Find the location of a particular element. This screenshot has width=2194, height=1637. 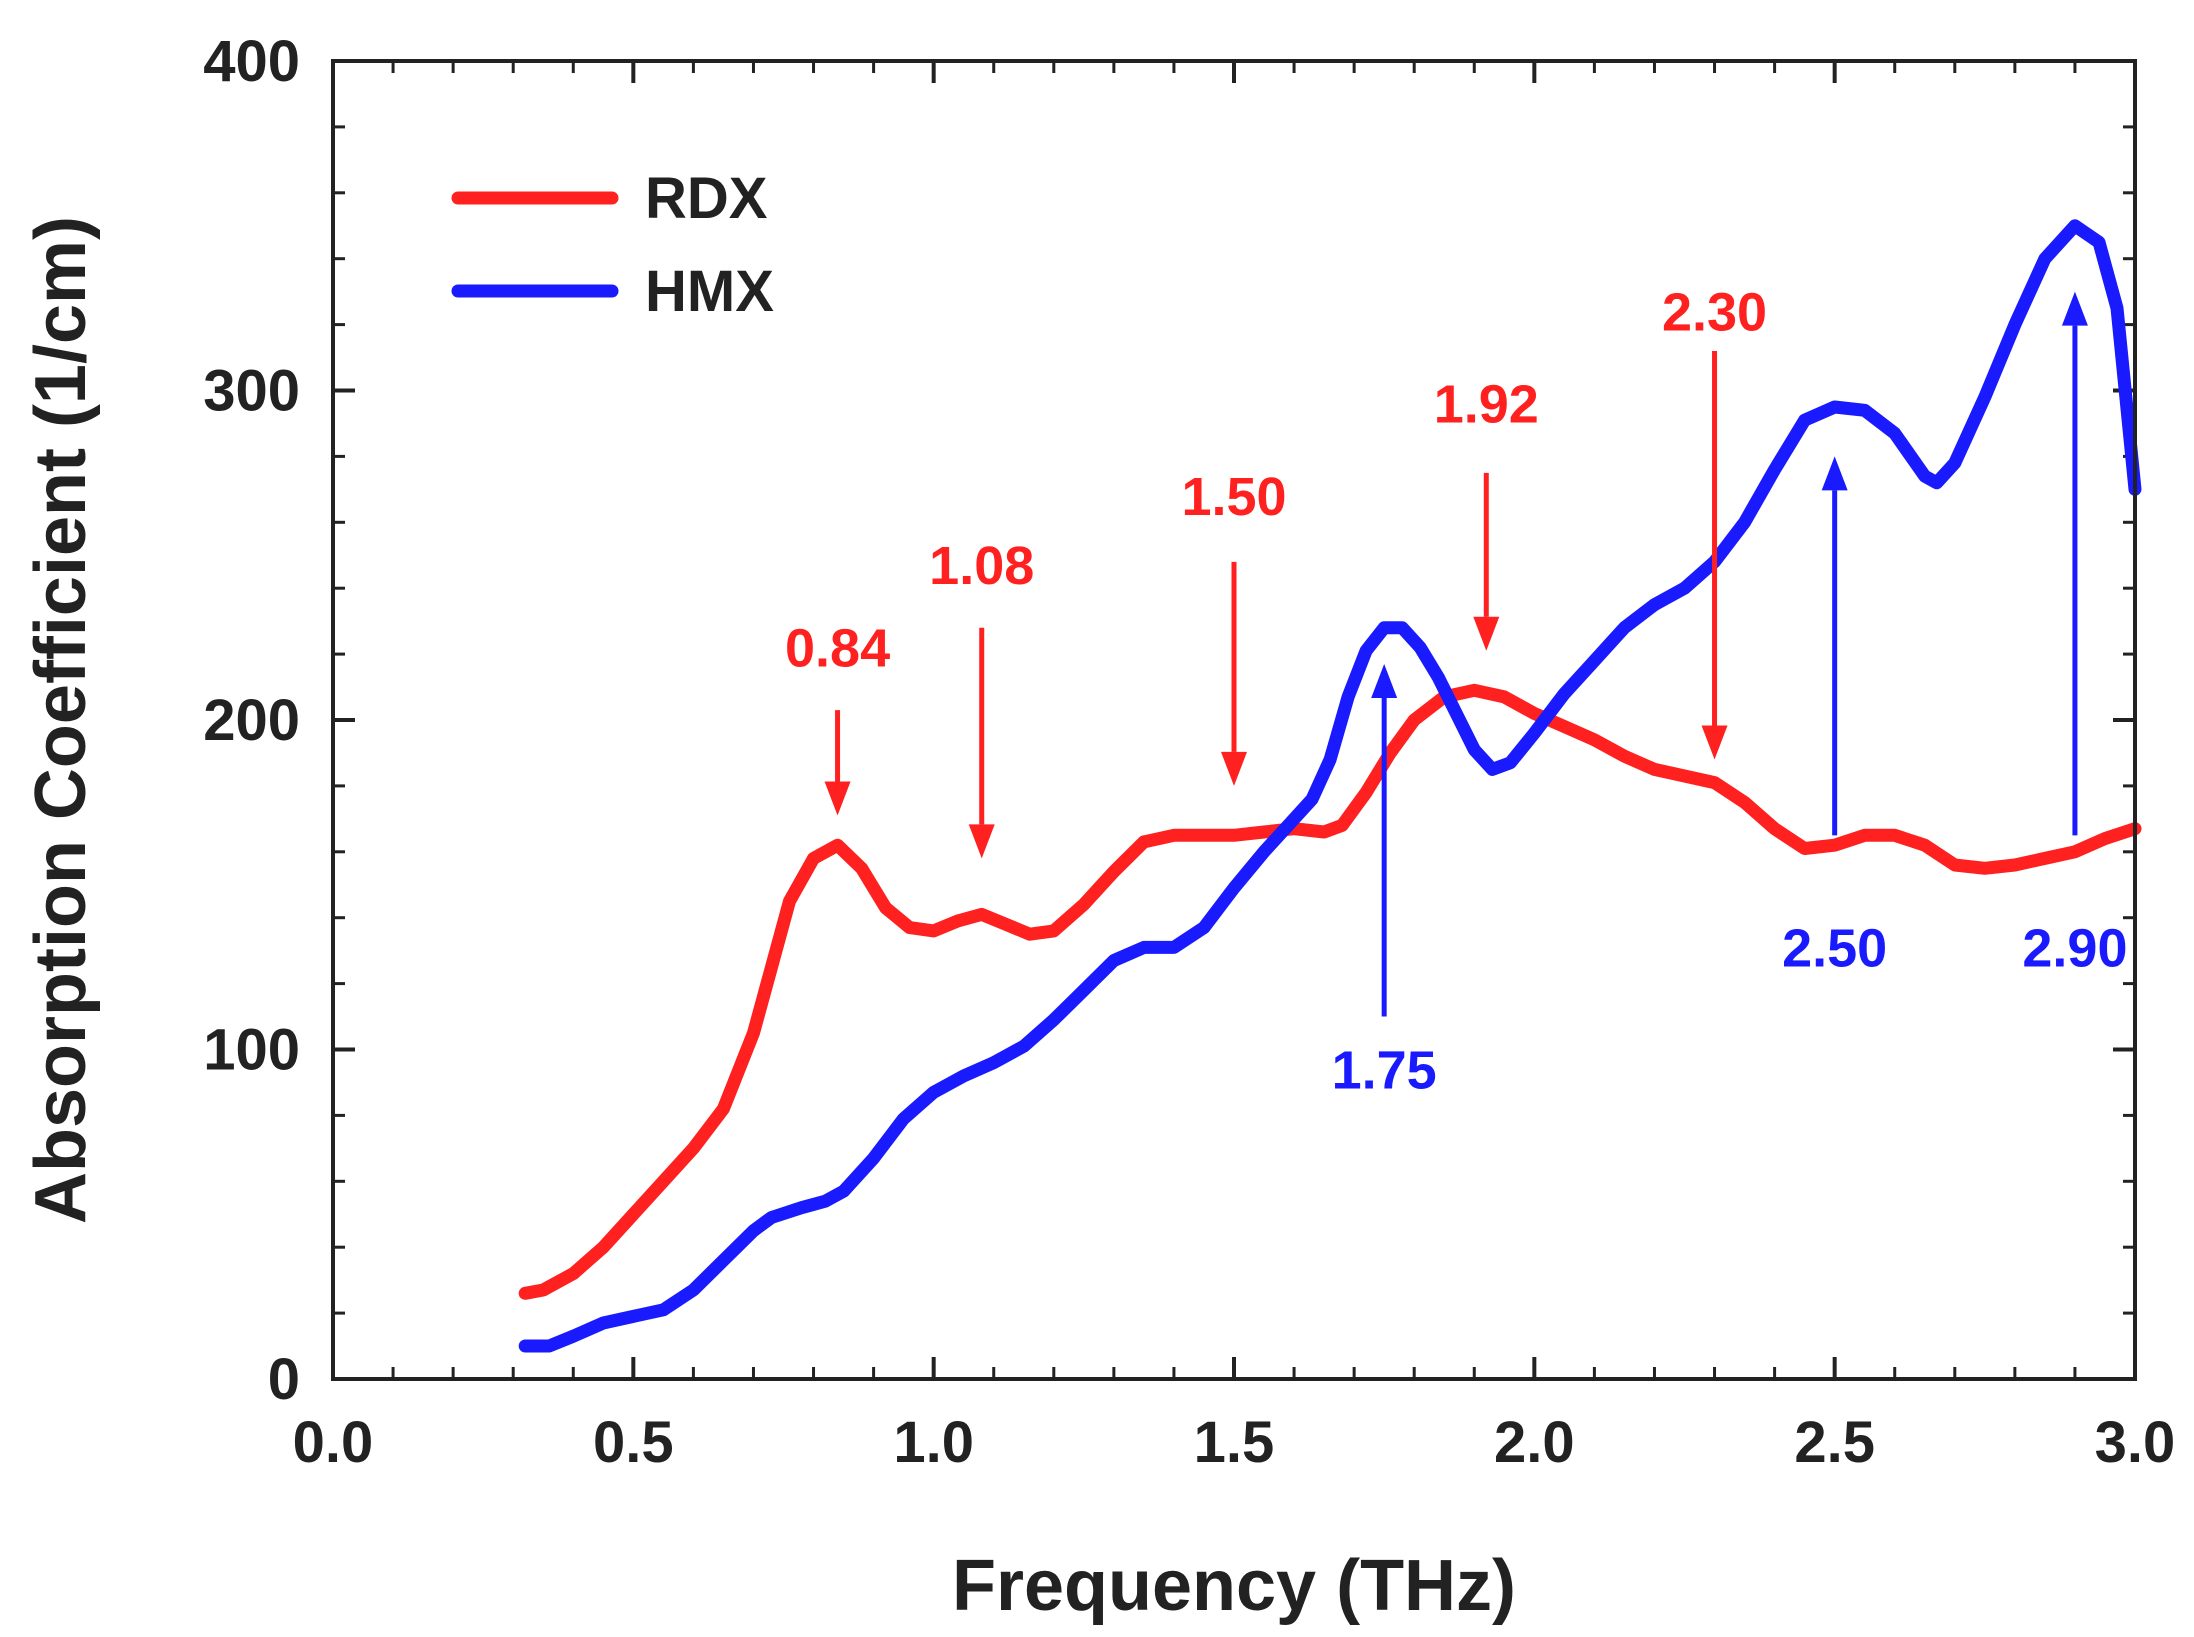

legend-label-rdx: RDX is located at coordinates (706, 198).